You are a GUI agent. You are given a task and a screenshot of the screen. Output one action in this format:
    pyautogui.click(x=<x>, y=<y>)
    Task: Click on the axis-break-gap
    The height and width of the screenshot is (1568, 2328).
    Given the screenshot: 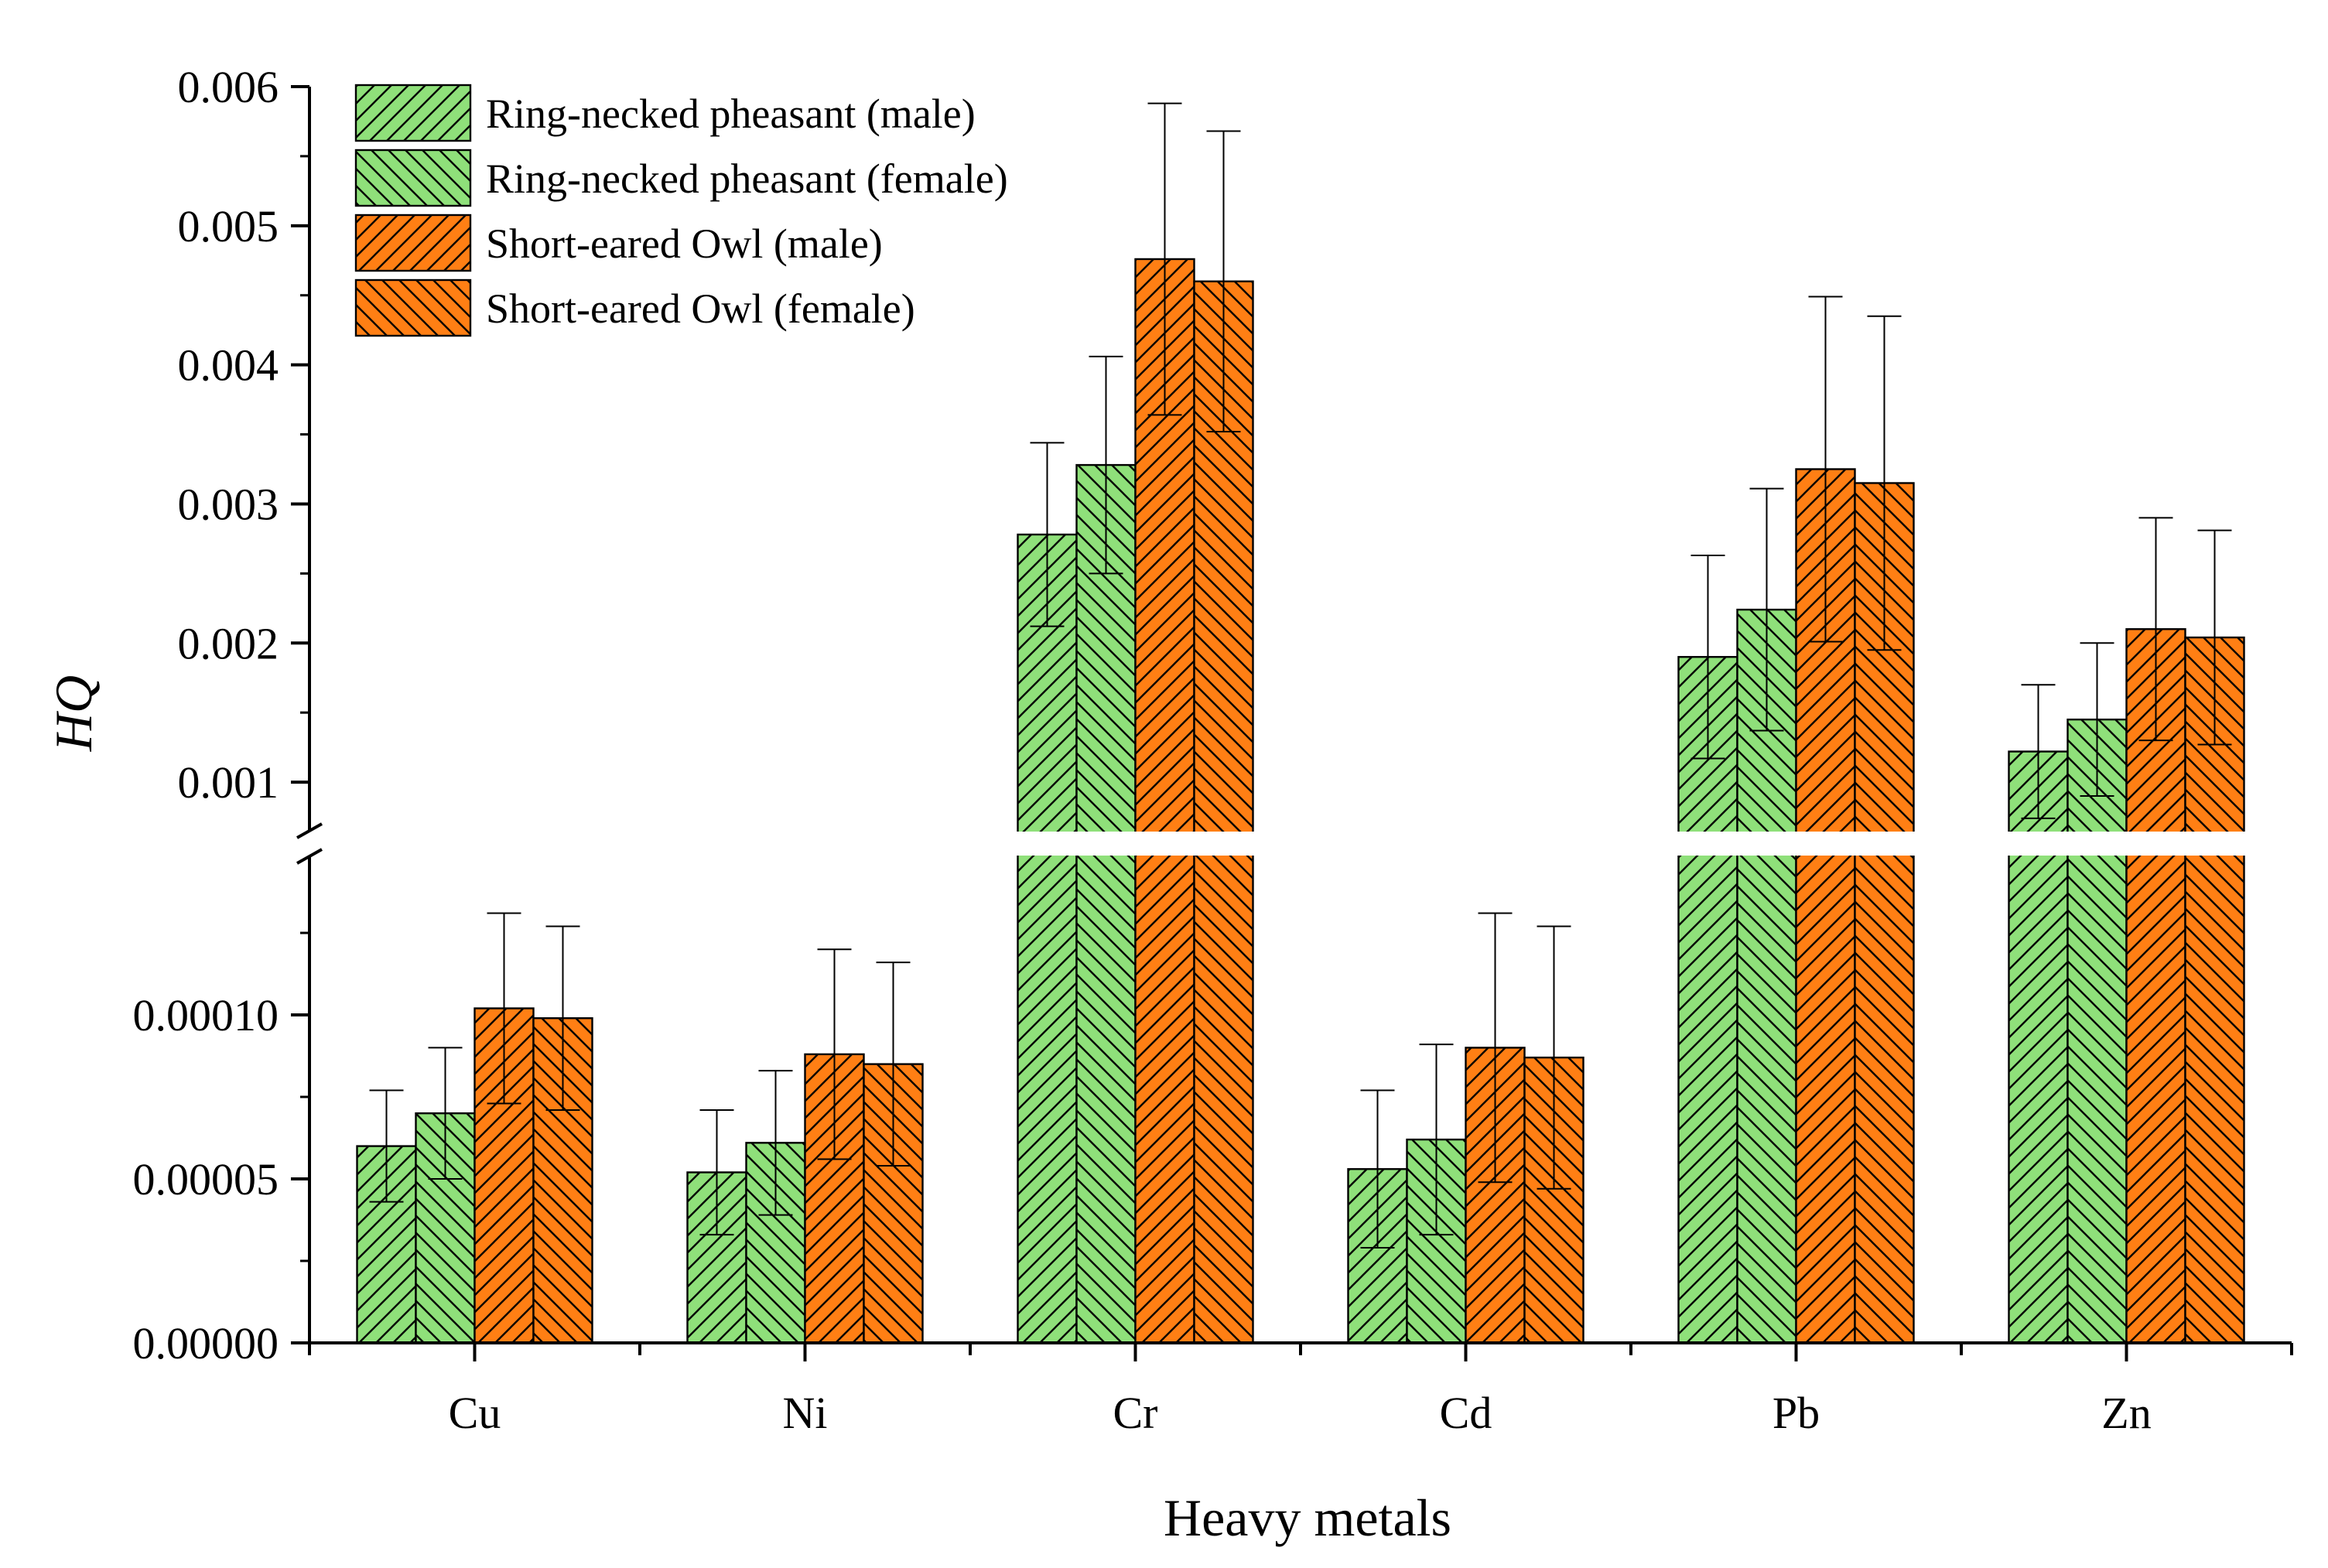 What is the action you would take?
    pyautogui.click(x=1302, y=844)
    